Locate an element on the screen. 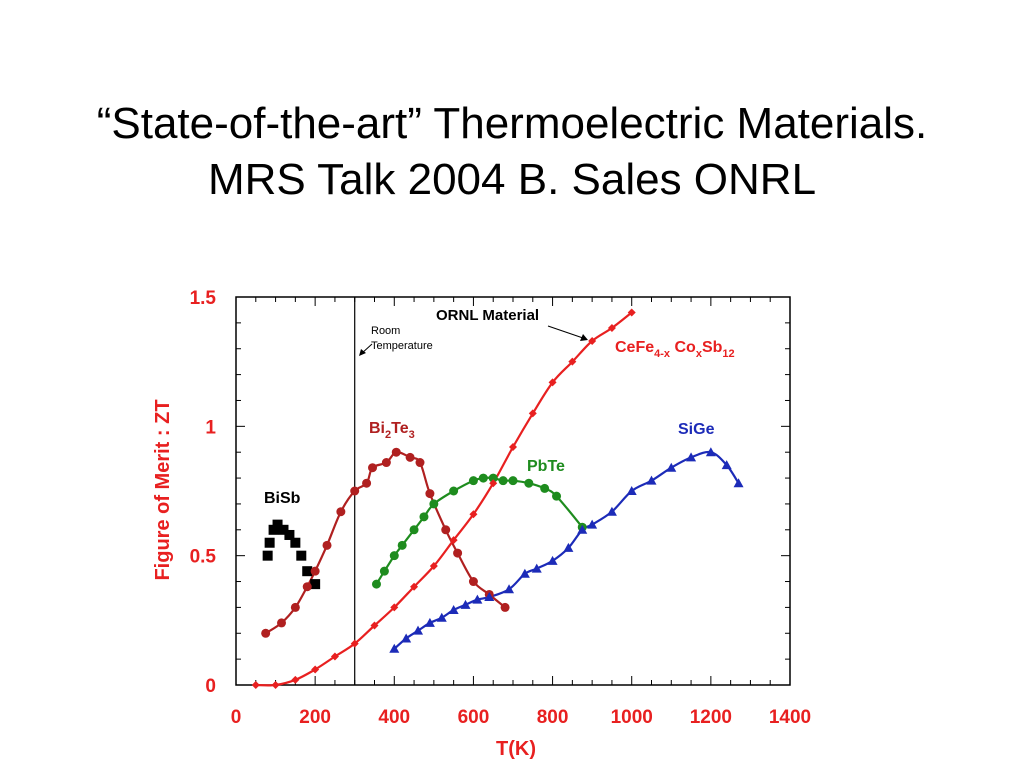 This screenshot has width=1024, height=768. y-tick-label: 1.5 is located at coordinates (203, 298).